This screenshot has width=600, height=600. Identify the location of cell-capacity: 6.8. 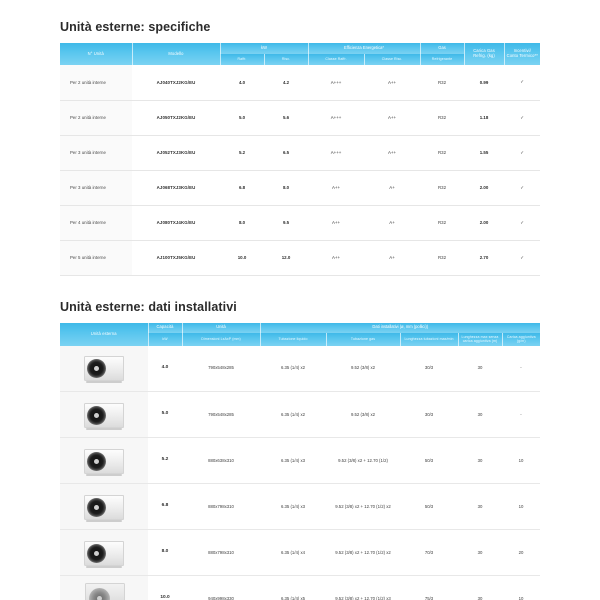
(165, 506).